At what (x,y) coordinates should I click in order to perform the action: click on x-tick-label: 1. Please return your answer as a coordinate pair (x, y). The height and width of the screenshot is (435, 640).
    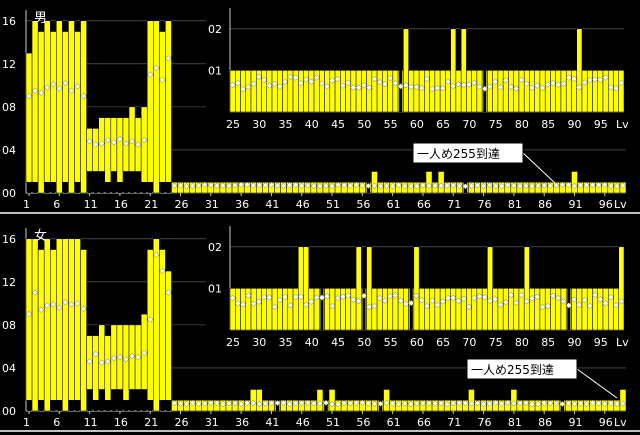
    Looking at the image, I should click on (26, 204).